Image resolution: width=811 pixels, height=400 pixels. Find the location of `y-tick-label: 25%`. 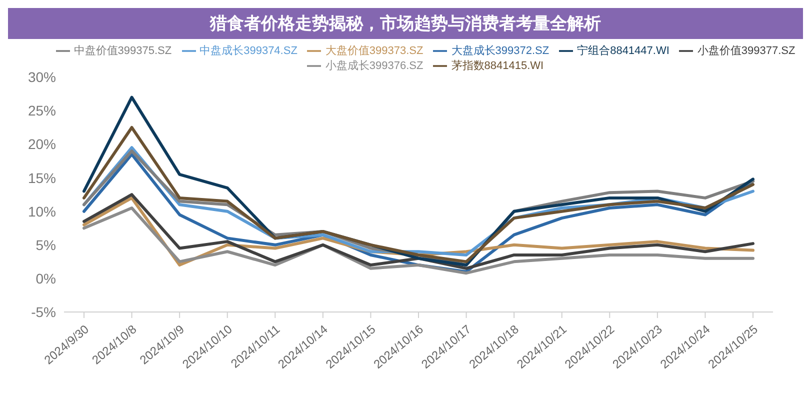

y-tick-label: 25% is located at coordinates (42, 110).